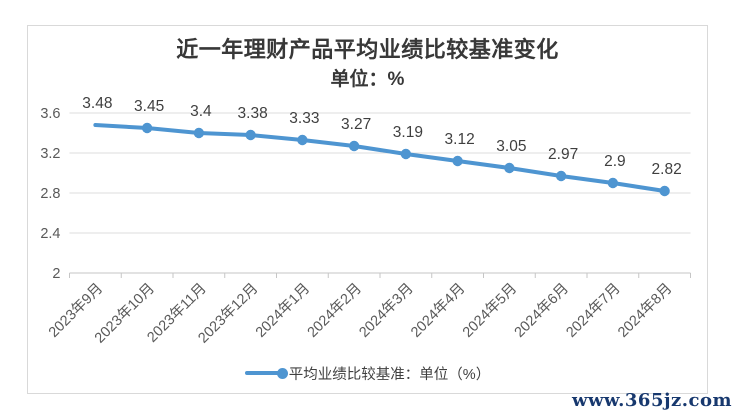 The height and width of the screenshot is (416, 736). Describe the element at coordinates (367, 79) in the screenshot. I see `chart-subtitle: 单位：%` at that location.